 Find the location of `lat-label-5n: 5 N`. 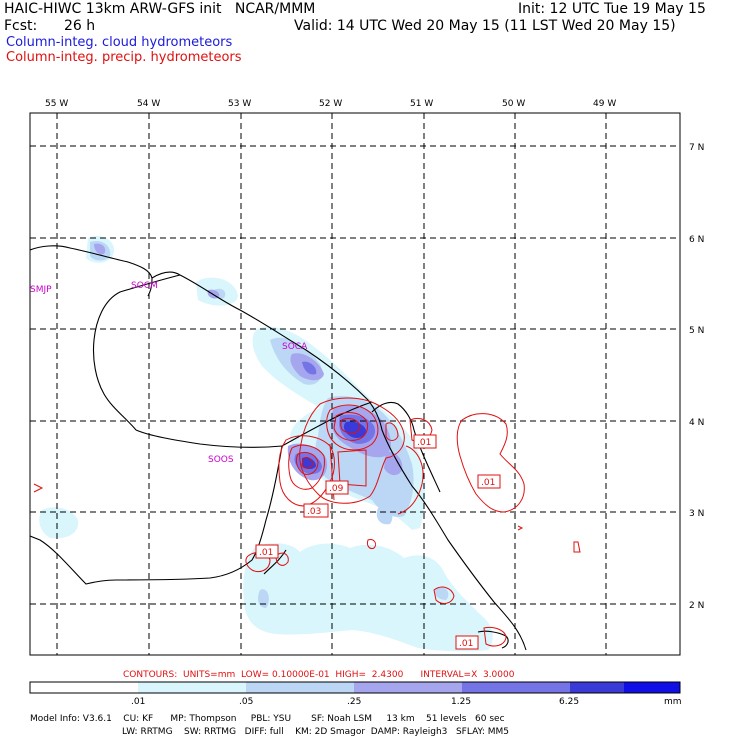

lat-label-5n: 5 N is located at coordinates (696, 331).